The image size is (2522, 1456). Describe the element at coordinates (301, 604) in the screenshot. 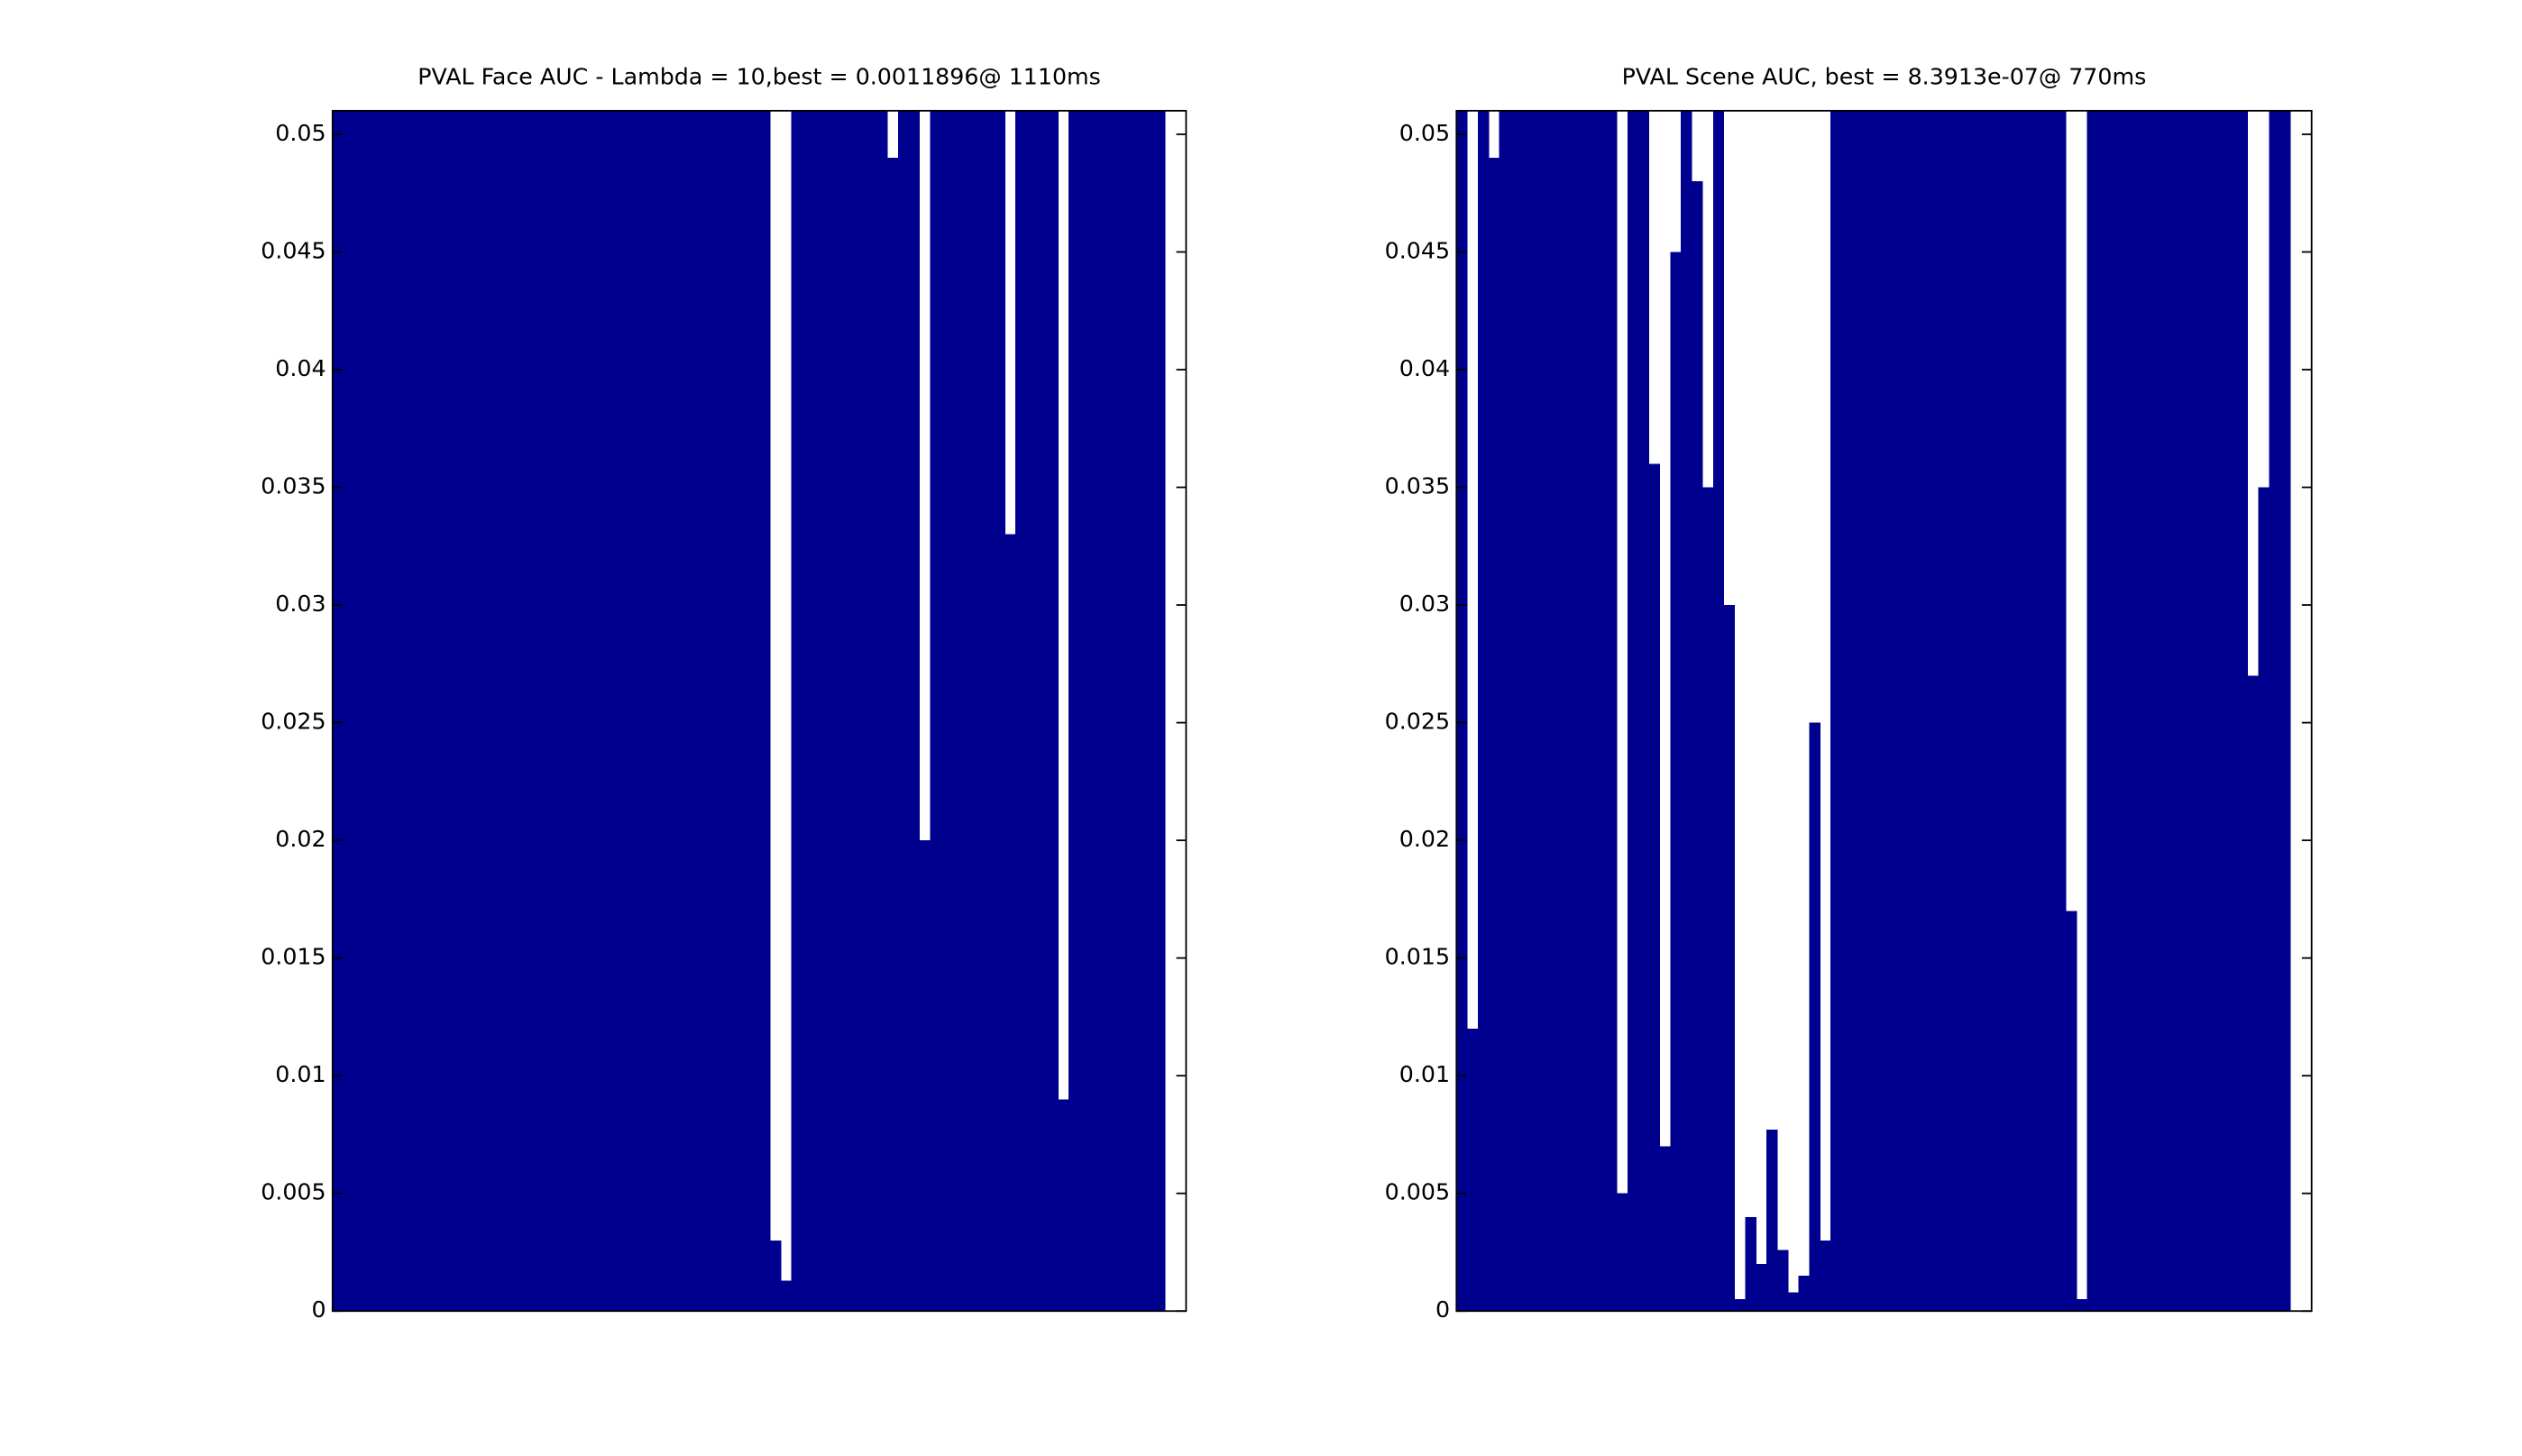

I see `y-tick-label: 0.03` at that location.